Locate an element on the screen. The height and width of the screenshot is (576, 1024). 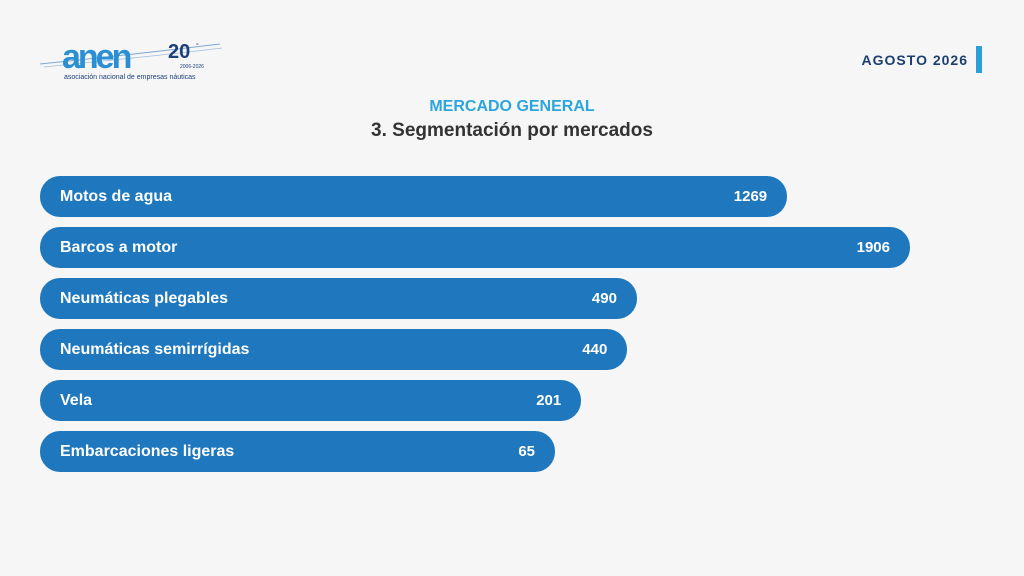
chart-subtitle: MERCADO GENERAL is located at coordinates (512, 106).